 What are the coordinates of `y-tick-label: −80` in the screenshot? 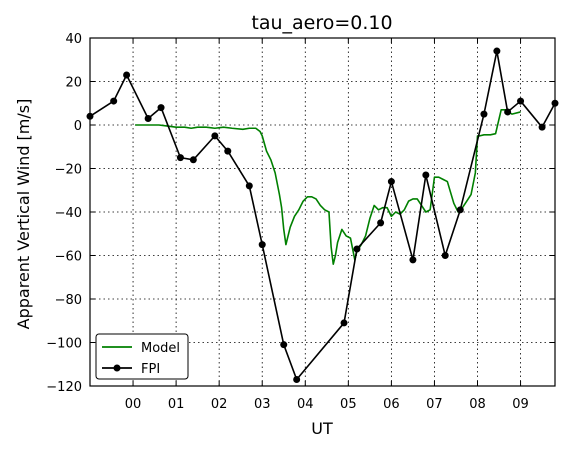 It's located at (68, 300).